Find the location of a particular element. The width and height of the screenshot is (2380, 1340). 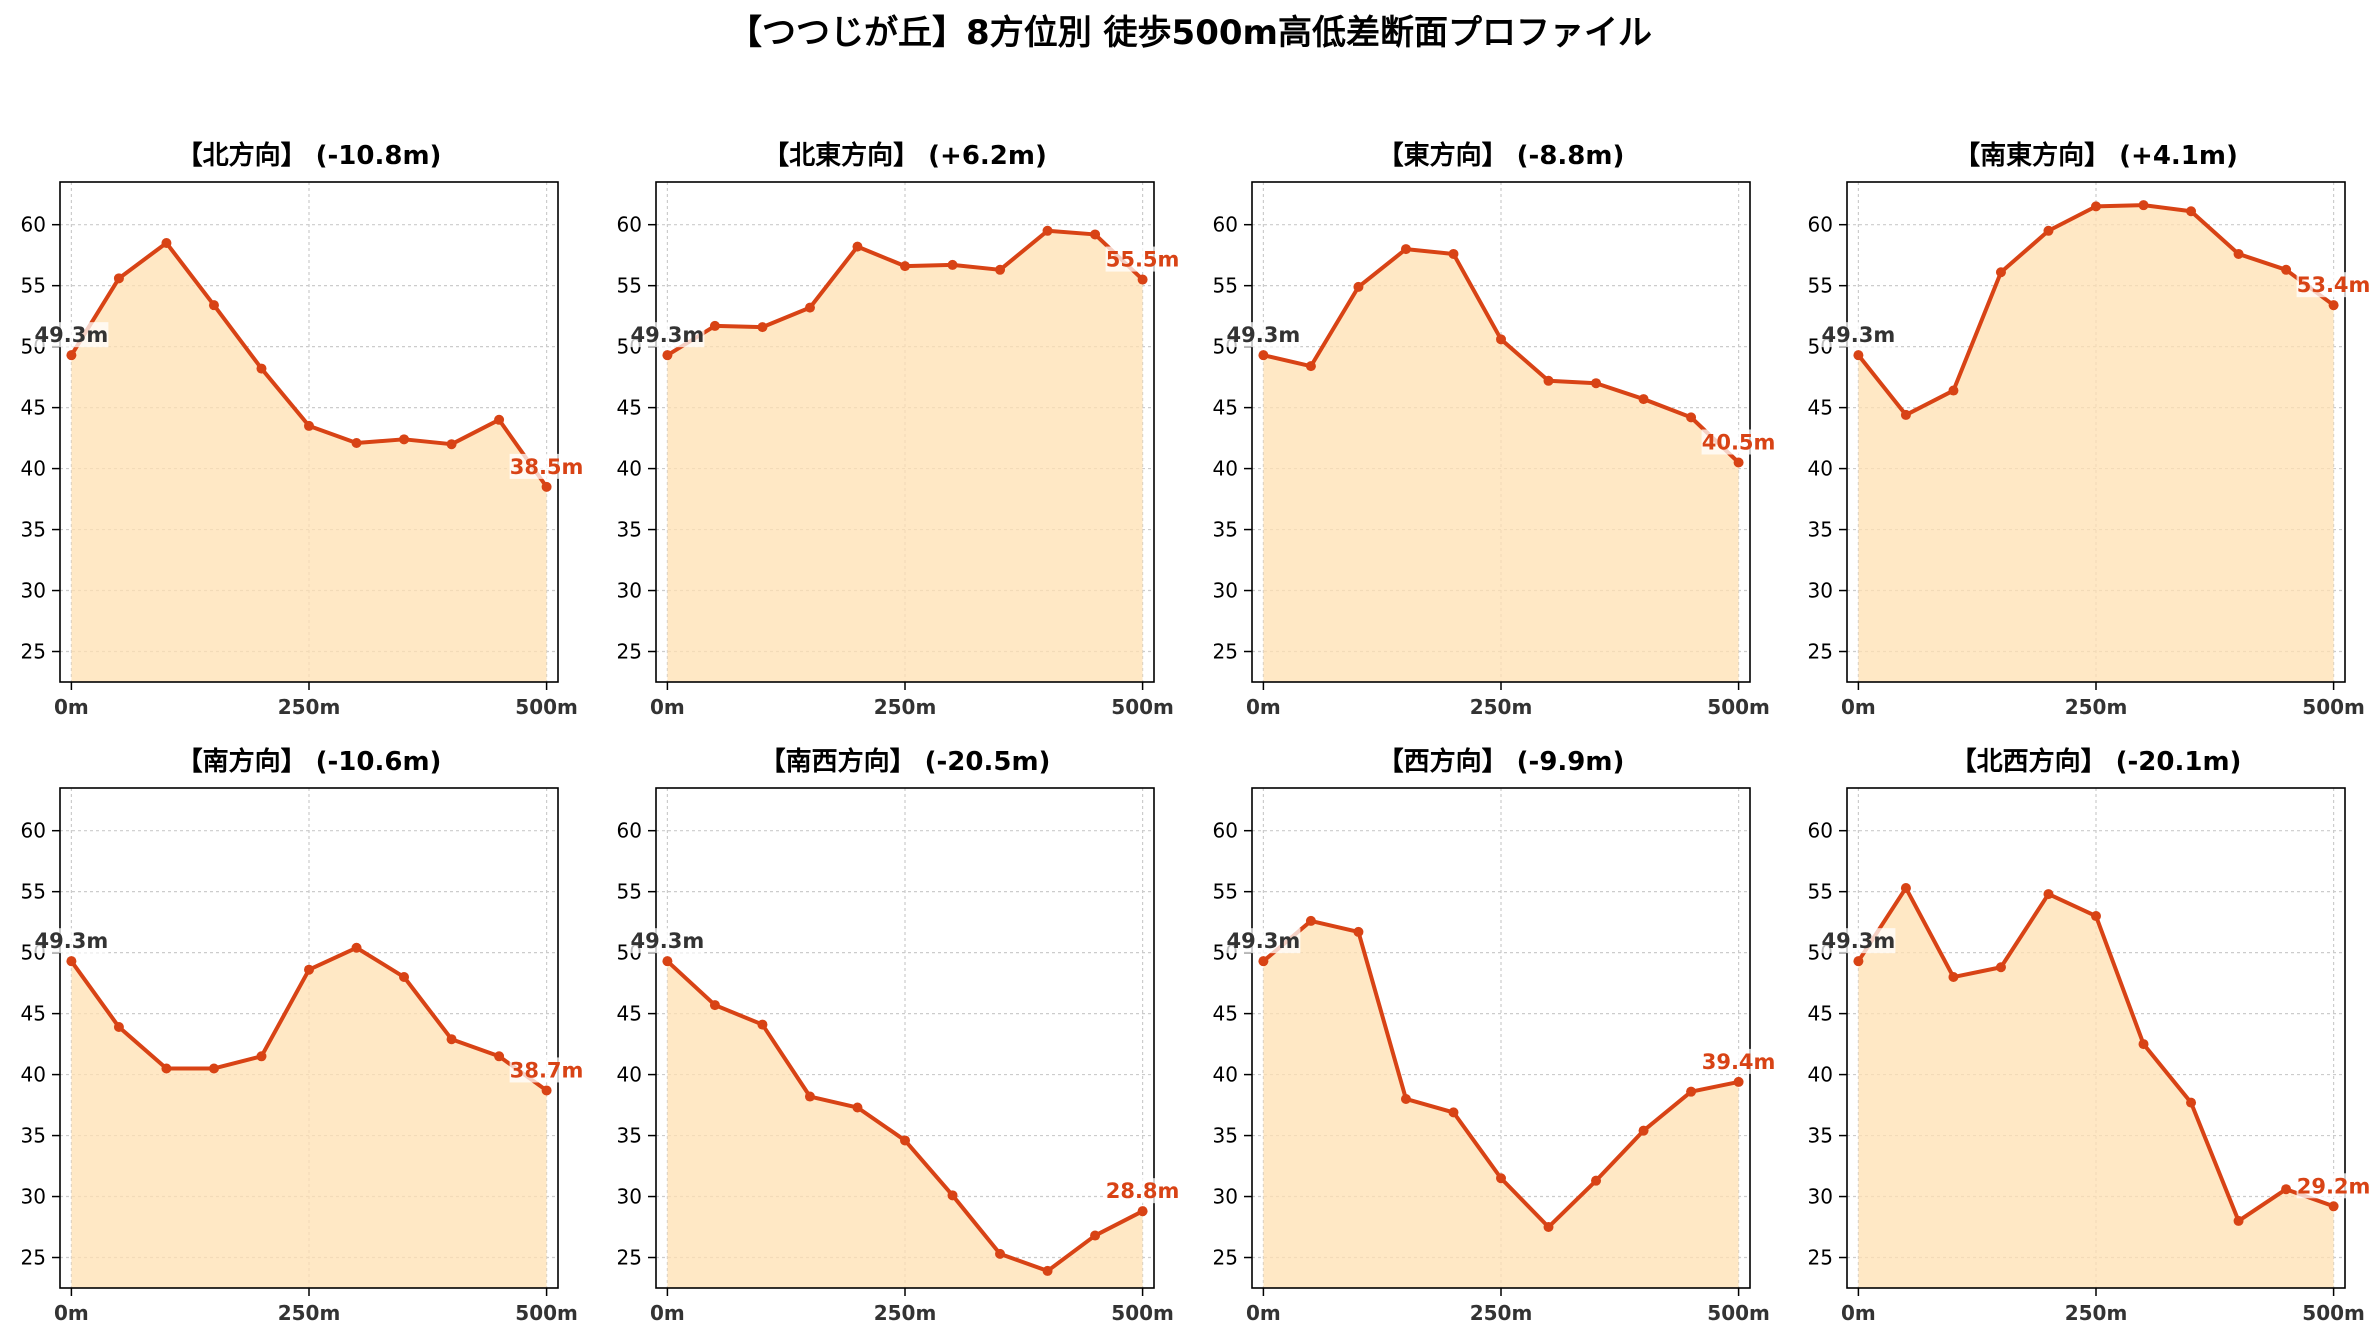

panel-title: 【東方向】 (-8.8m) is located at coordinates (1501, 155).